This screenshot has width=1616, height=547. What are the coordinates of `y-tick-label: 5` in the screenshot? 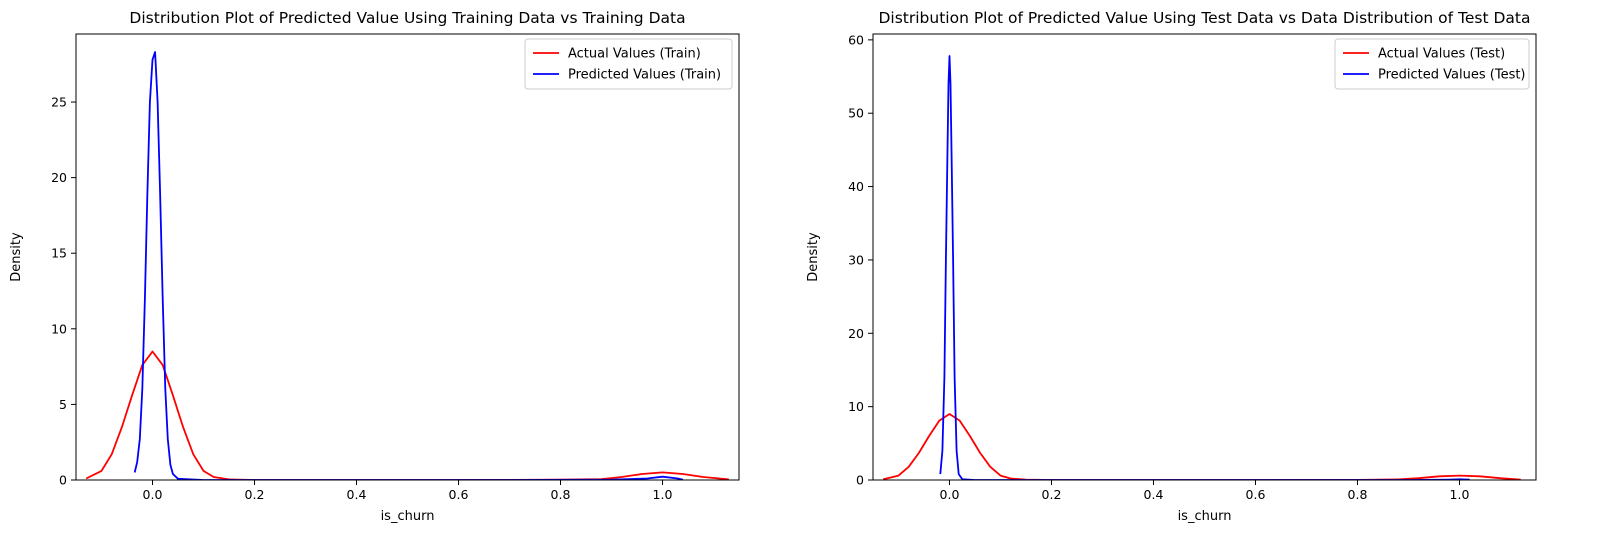 It's located at (63, 404).